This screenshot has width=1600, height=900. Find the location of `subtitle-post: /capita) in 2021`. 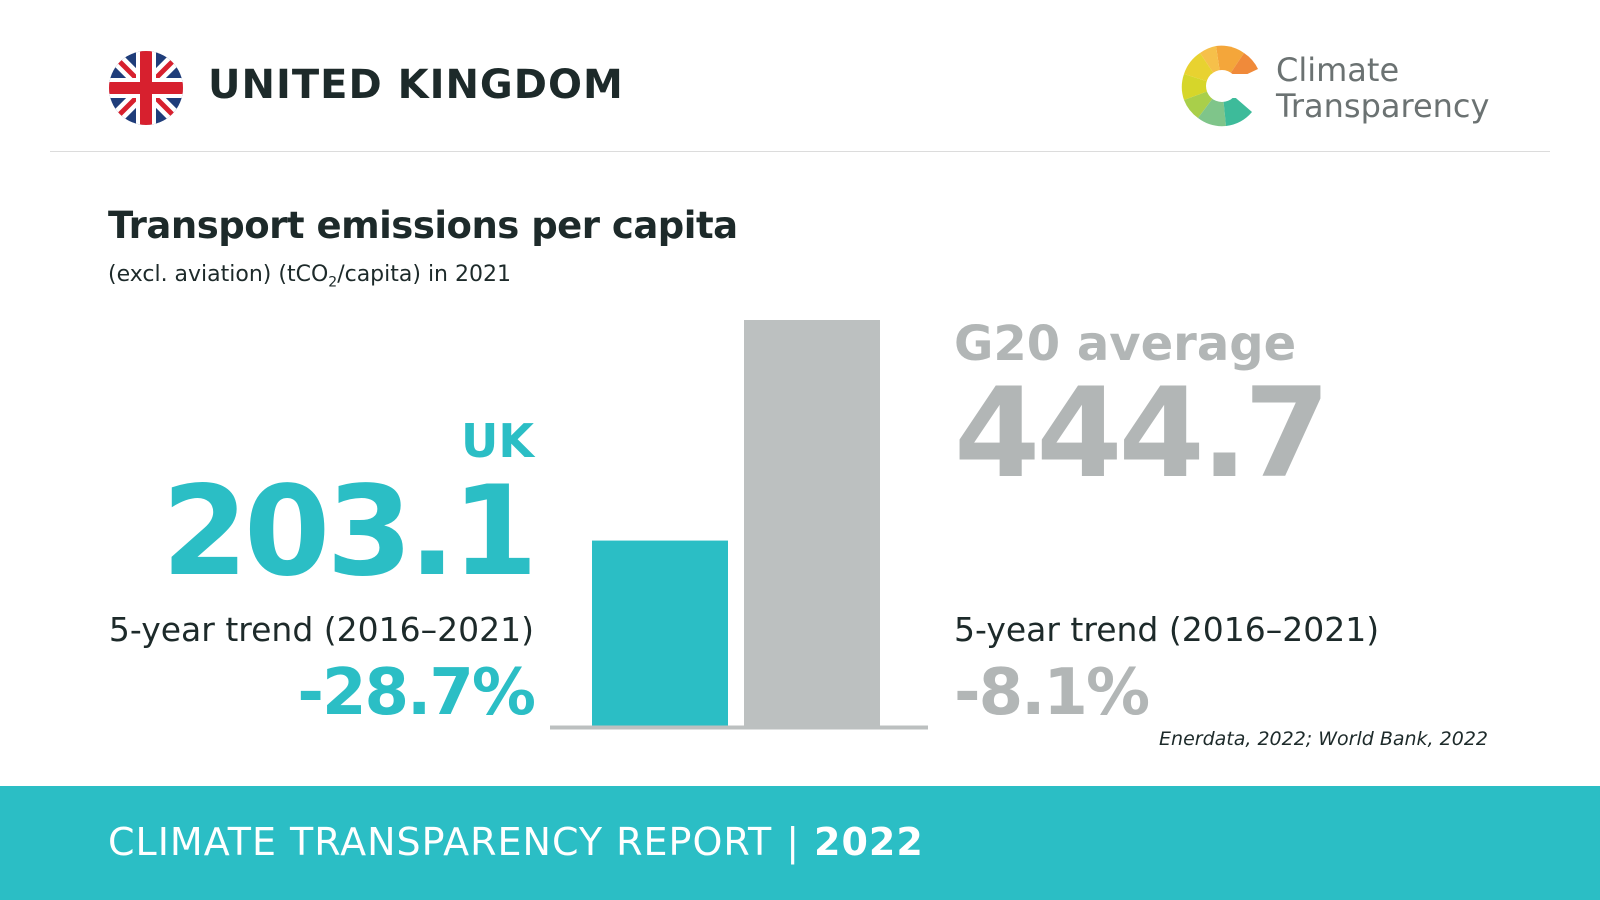

subtitle-post: /capita) in 2021 is located at coordinates (424, 274).